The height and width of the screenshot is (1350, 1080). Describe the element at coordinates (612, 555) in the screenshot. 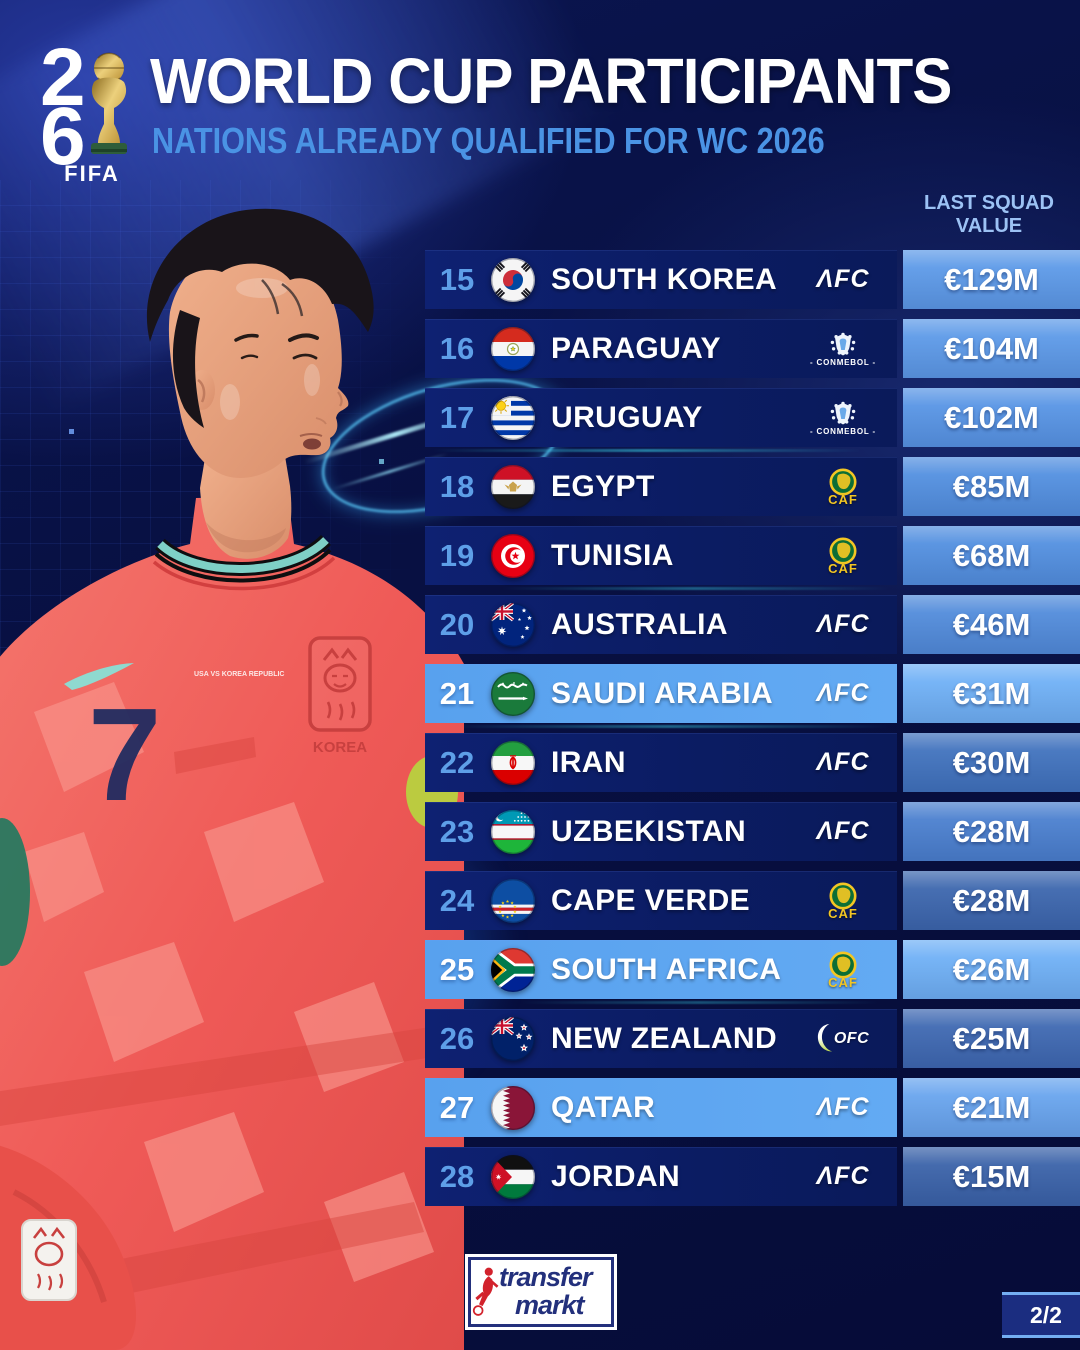

I see `country-label: TUNISIA` at that location.